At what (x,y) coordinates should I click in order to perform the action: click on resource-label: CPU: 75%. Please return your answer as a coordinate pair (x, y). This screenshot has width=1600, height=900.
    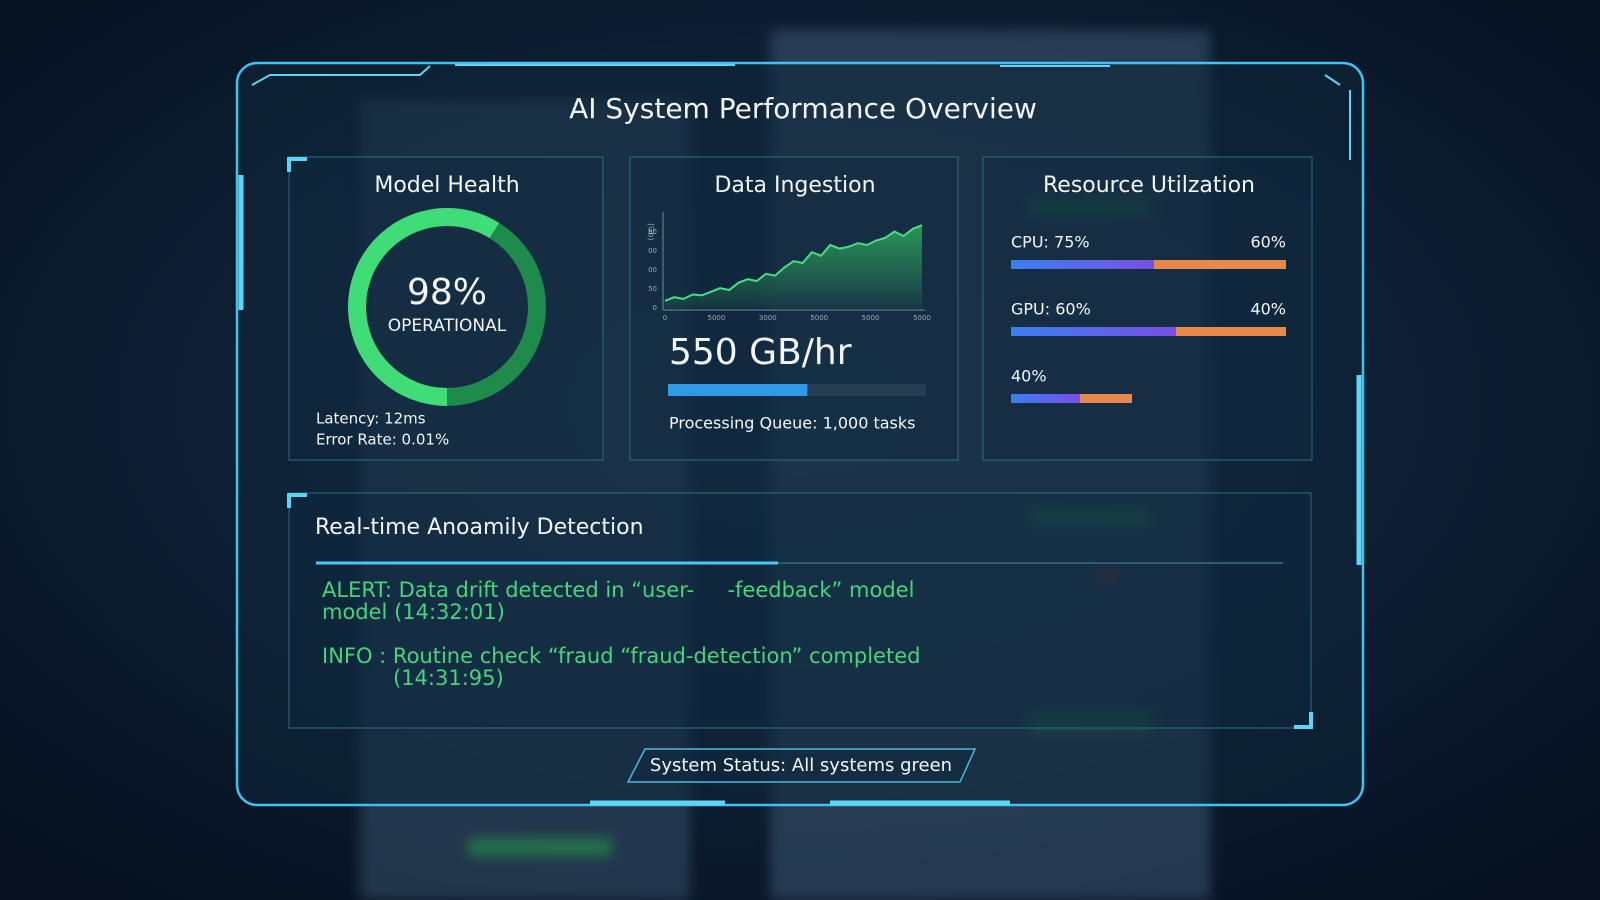
    Looking at the image, I should click on (1050, 242).